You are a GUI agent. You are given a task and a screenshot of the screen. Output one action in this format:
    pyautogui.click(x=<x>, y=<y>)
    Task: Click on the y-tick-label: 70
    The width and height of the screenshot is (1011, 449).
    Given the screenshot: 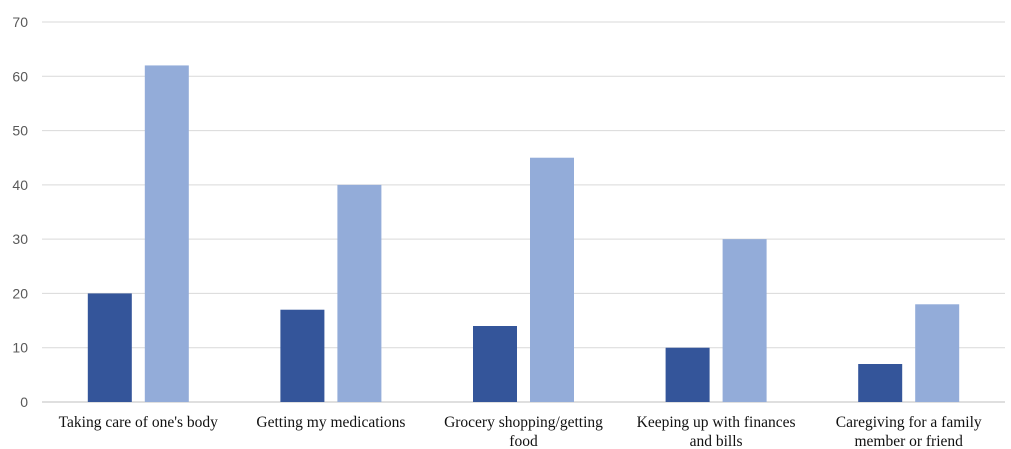 What is the action you would take?
    pyautogui.click(x=20, y=22)
    